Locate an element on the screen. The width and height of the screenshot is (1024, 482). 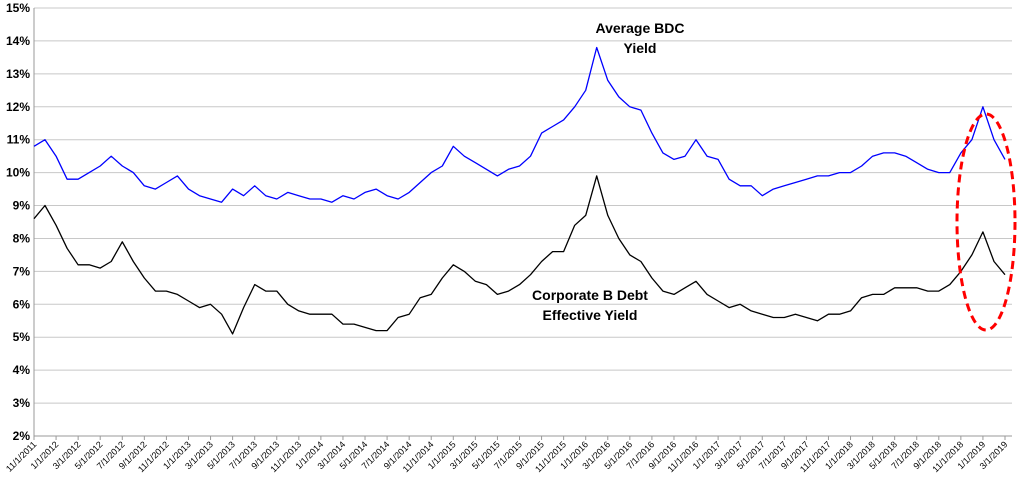
y-axis-ticks: 2% 3% 4% 5% 6% 7% 8% 9% 10% 11% 12% 13% 14% 15% is located at coordinates (18, 222).